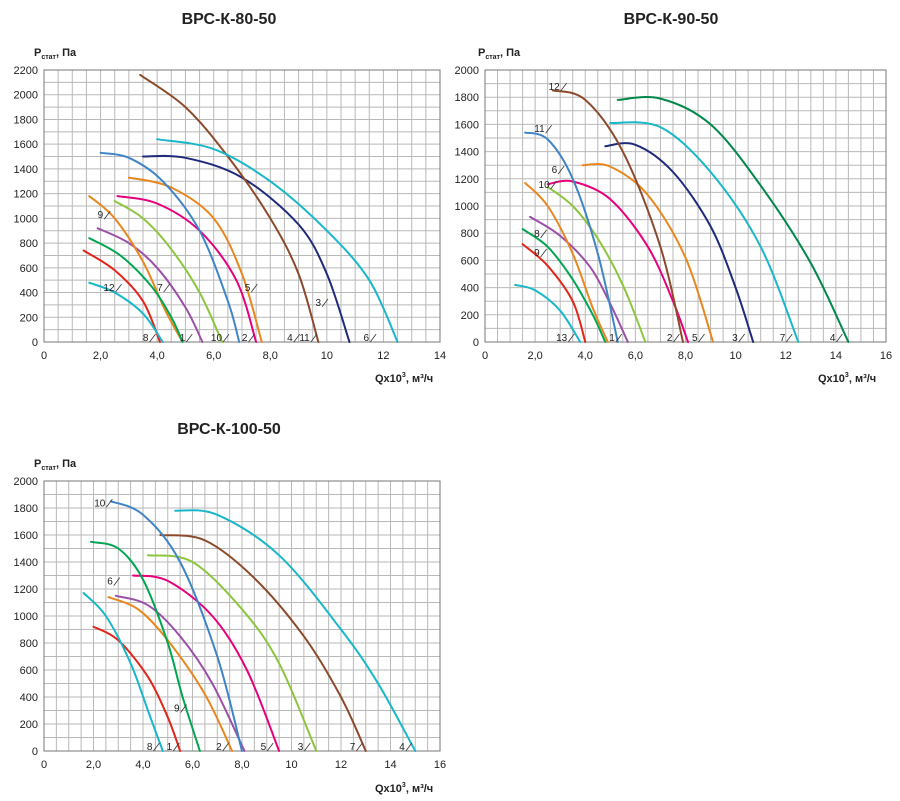 The image size is (900, 801). Describe the element at coordinates (37, 464) in the screenshot. I see `y-axis-label-main: P` at that location.